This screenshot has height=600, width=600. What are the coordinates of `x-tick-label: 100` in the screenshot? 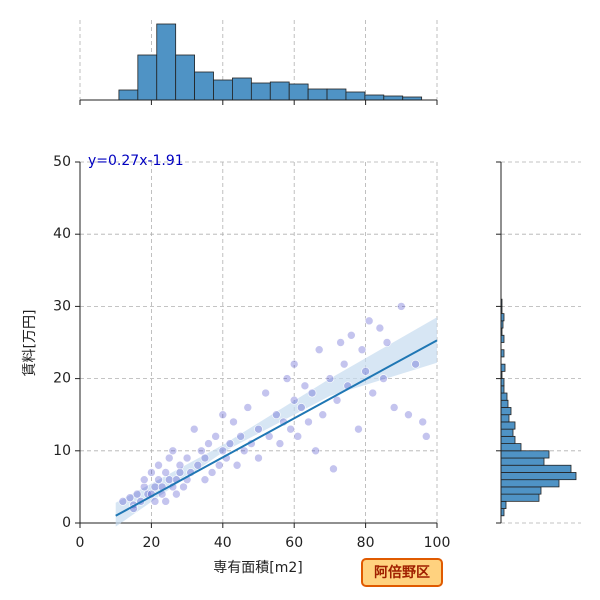 It's located at (437, 543).